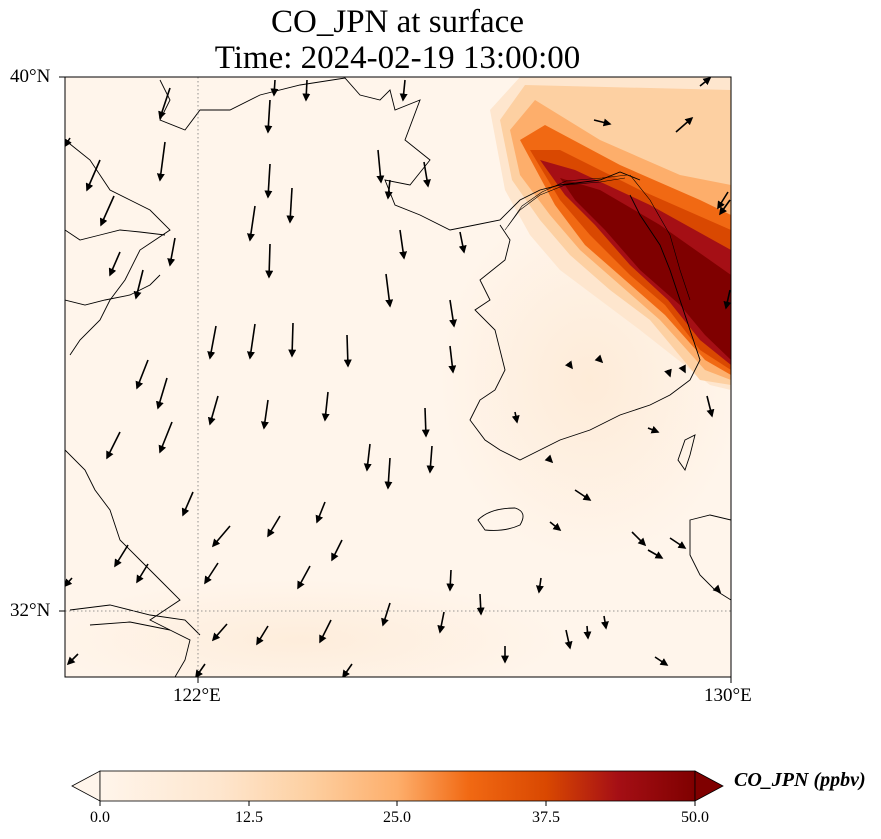  Describe the element at coordinates (728, 695) in the screenshot. I see `lon-tick-130e: 130°E` at that location.